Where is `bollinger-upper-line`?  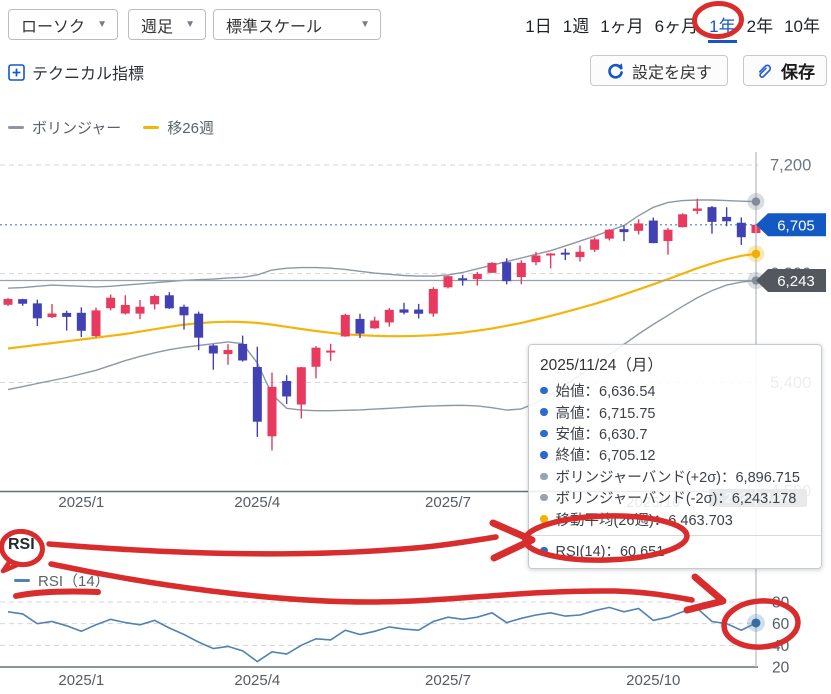
bollinger-upper-line is located at coordinates (382, 244).